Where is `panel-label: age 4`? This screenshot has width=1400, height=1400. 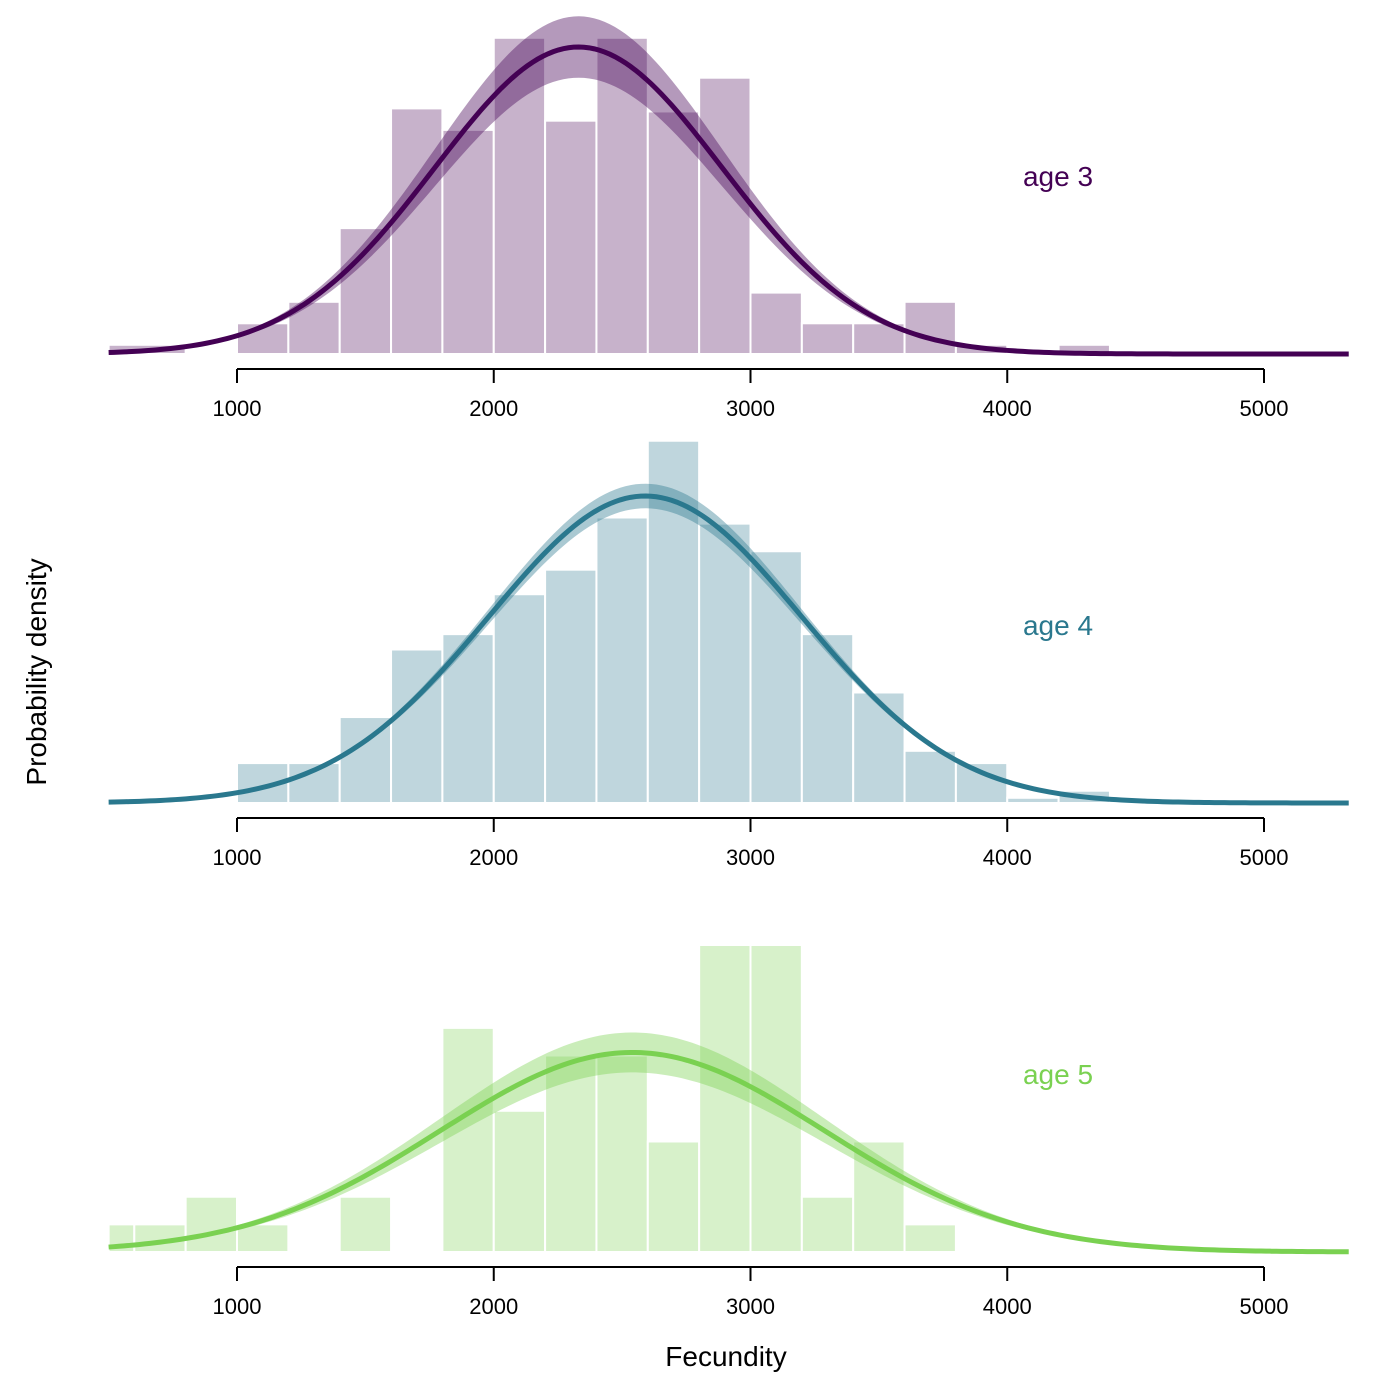
panel-label: age 4 is located at coordinates (1058, 625).